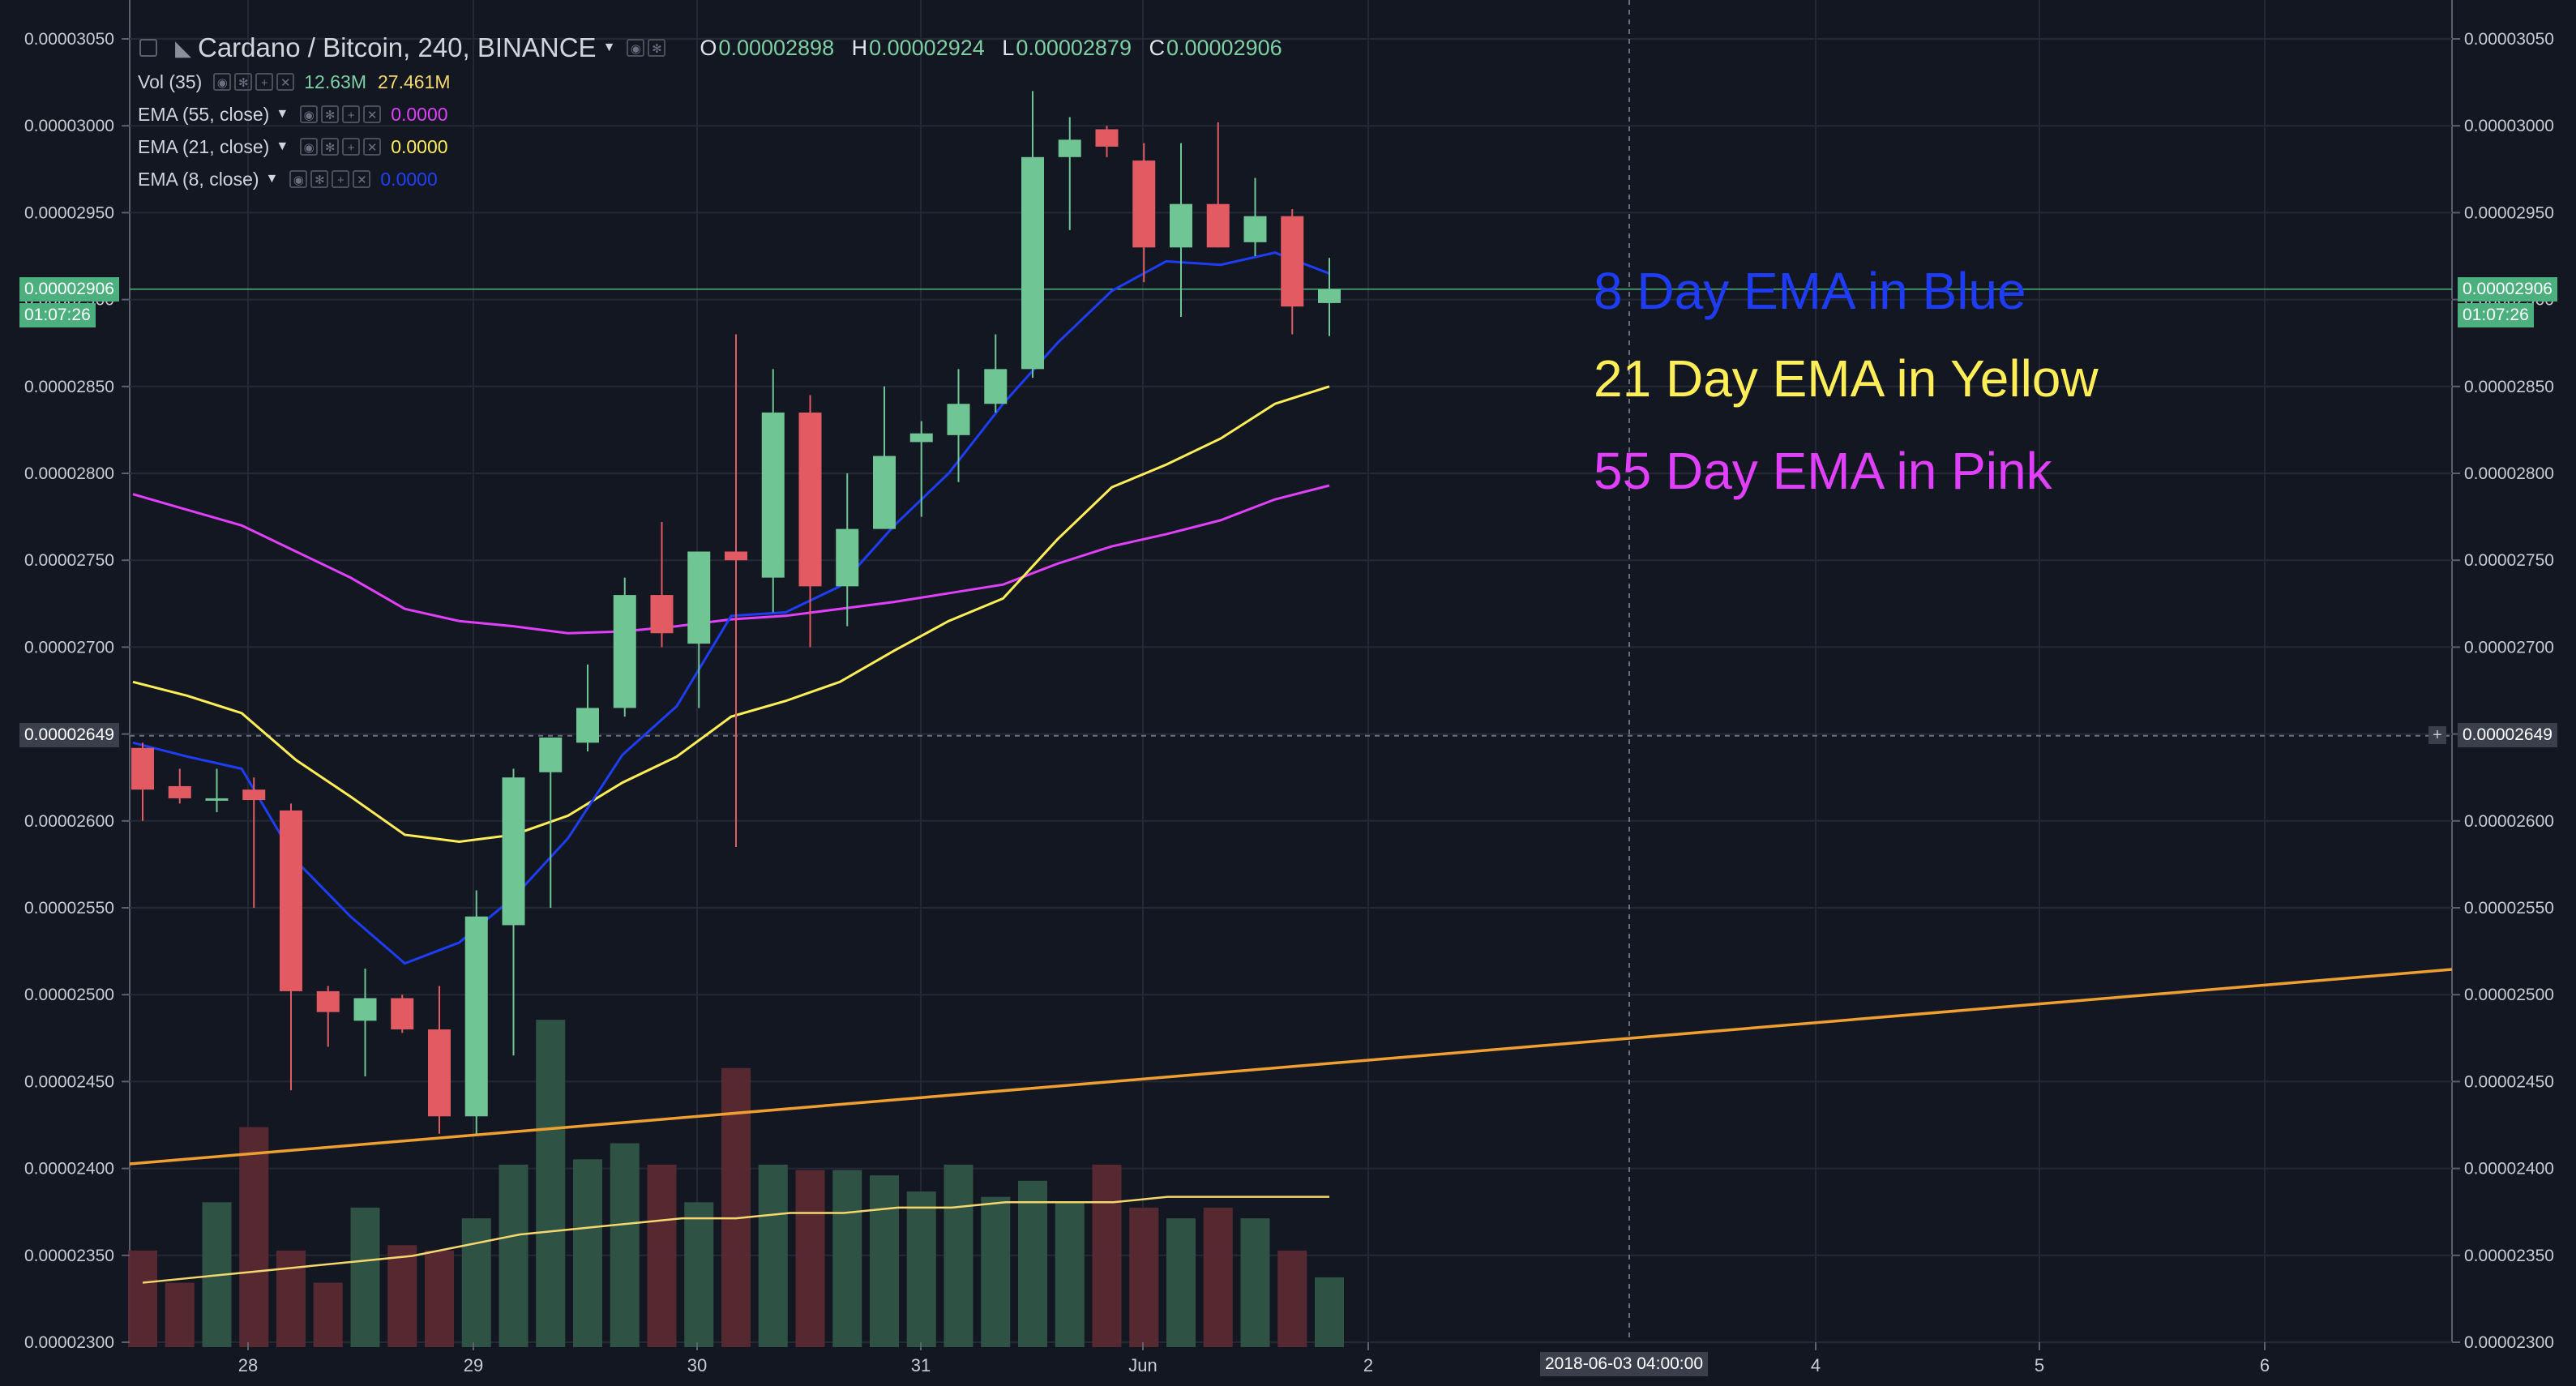 This screenshot has height=1386, width=2576. Describe the element at coordinates (69, 212) in the screenshot. I see `y-tick-label-left: 0.00002950` at that location.